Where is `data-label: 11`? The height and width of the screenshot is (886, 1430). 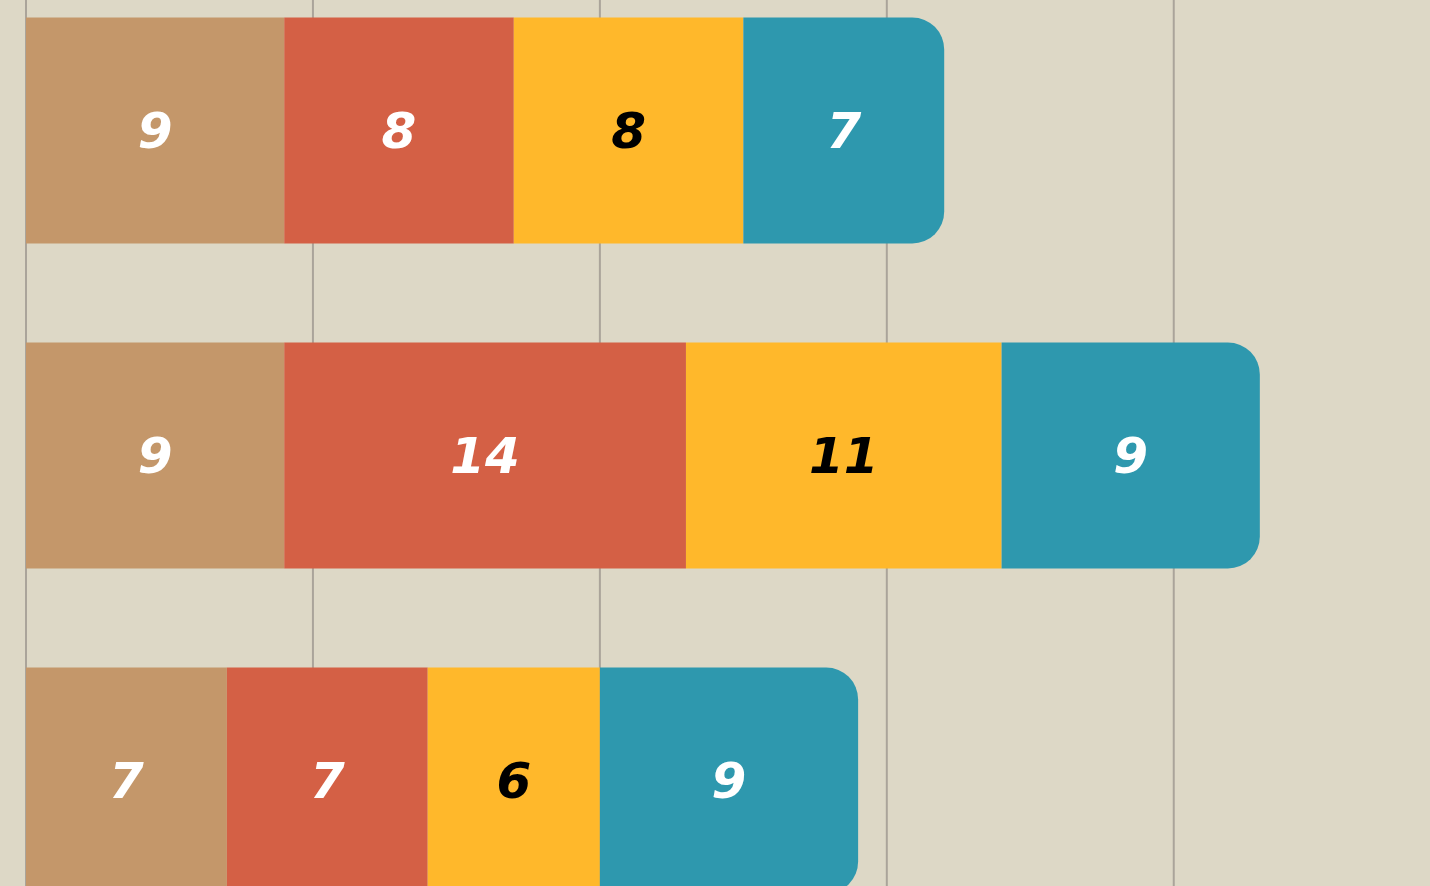 data-label: 11 is located at coordinates (843, 455).